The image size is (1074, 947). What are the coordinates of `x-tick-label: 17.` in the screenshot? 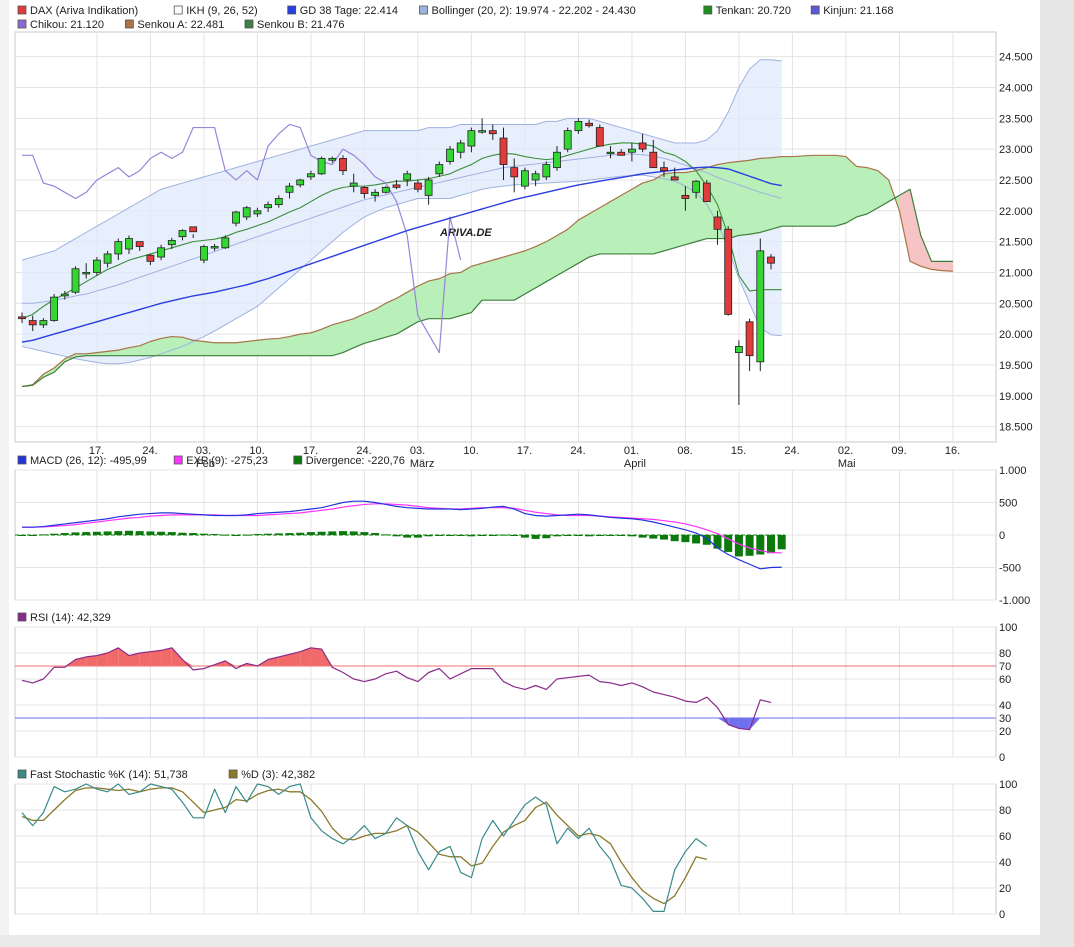 It's located at (310, 451).